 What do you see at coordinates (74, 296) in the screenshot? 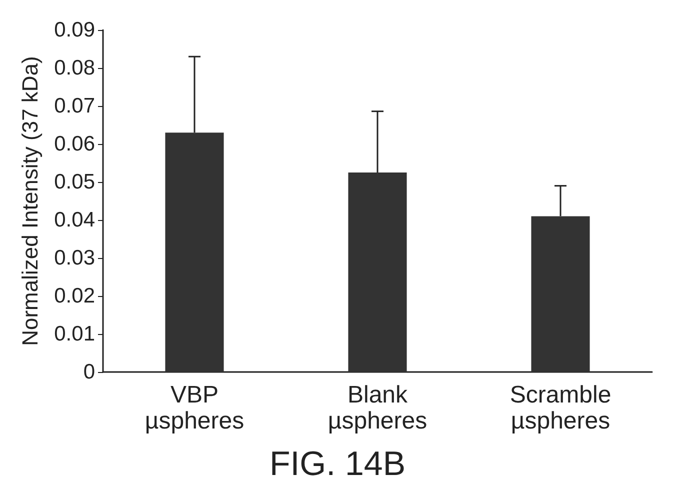
I see `y-tick-label: 0.02` at bounding box center [74, 296].